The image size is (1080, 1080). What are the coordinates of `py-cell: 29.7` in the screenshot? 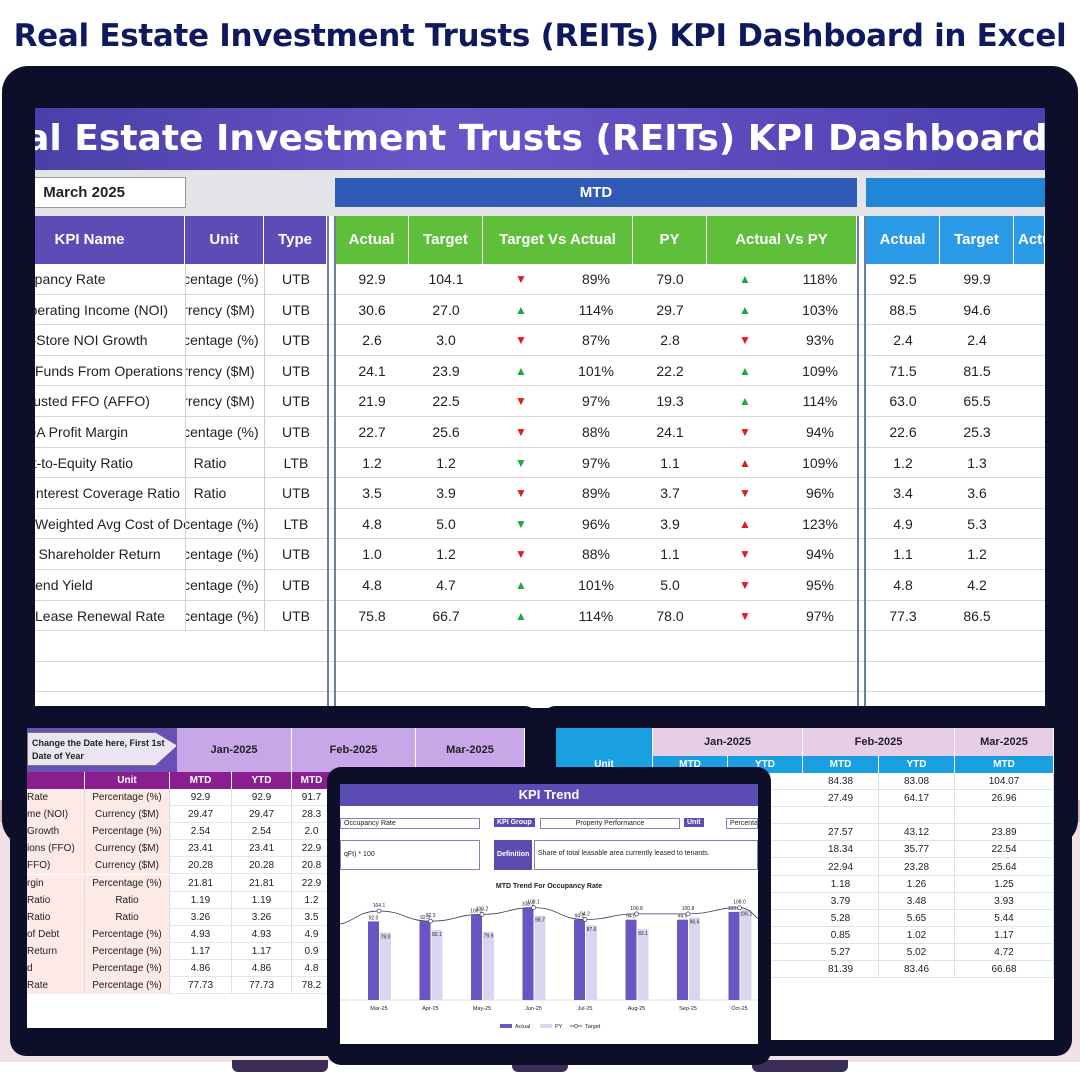 It's located at (670, 309).